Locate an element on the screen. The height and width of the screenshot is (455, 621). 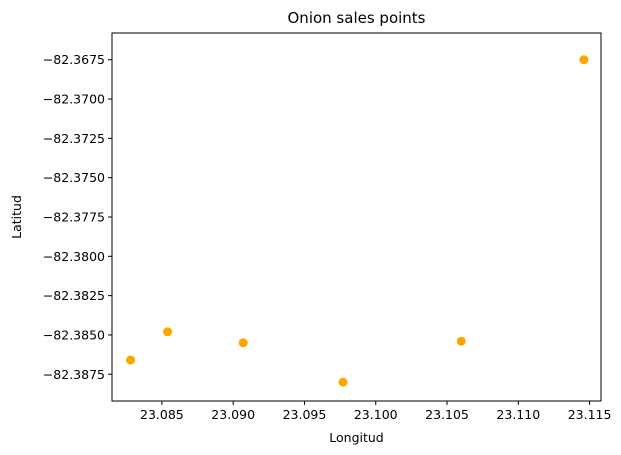
x-tick-label: 23.090 is located at coordinates (233, 414).